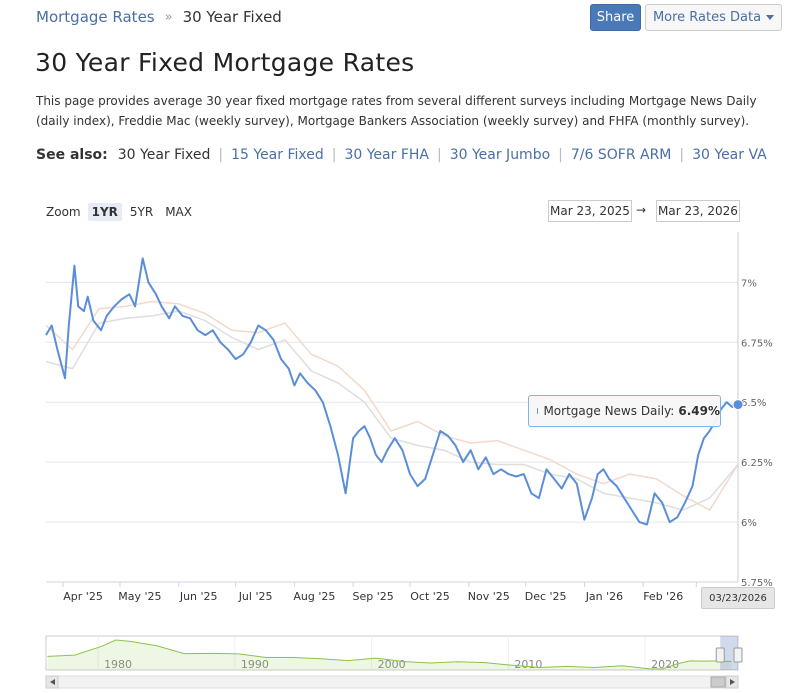 Image resolution: width=791 pixels, height=693 pixels. What do you see at coordinates (178, 212) in the screenshot?
I see `zoom-max-button: MAX` at bounding box center [178, 212].